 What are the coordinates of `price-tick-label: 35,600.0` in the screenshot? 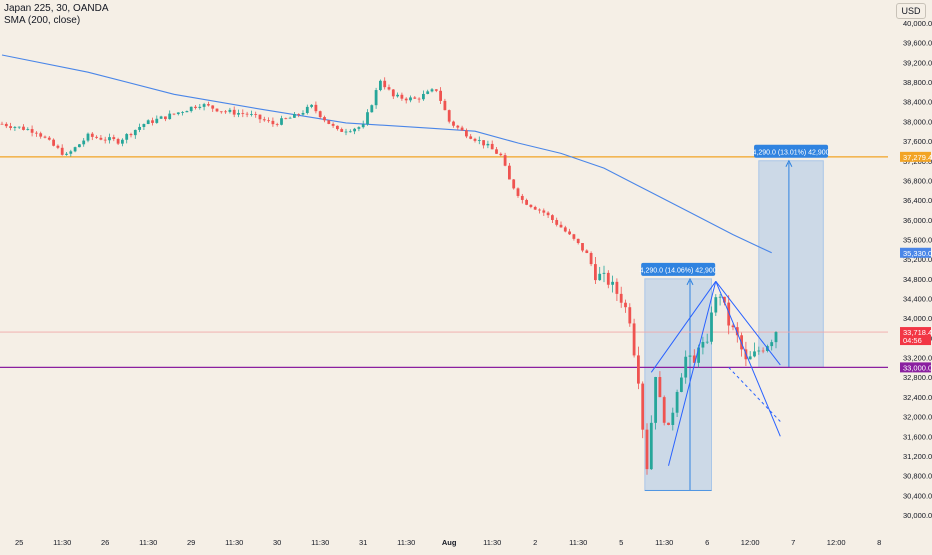 It's located at (917, 239).